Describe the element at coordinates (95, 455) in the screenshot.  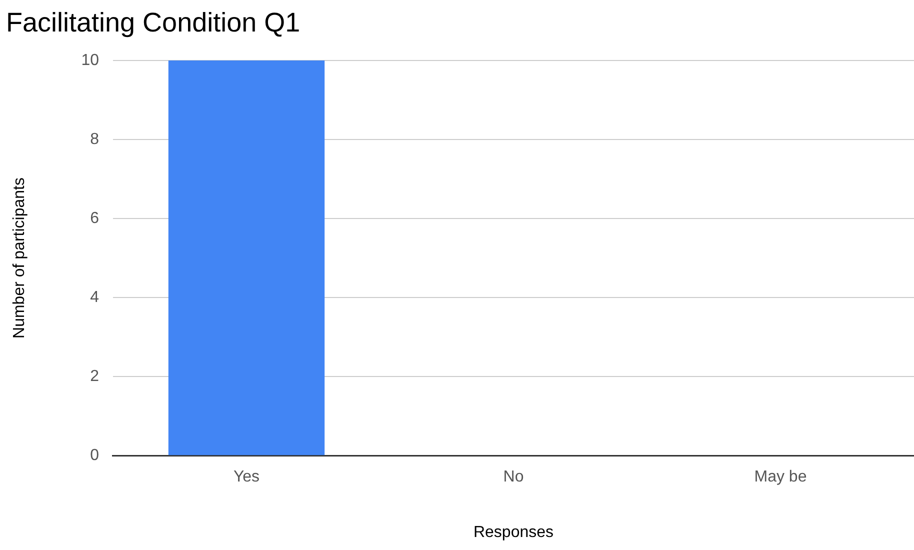
I see `y-tick-label: 0` at that location.